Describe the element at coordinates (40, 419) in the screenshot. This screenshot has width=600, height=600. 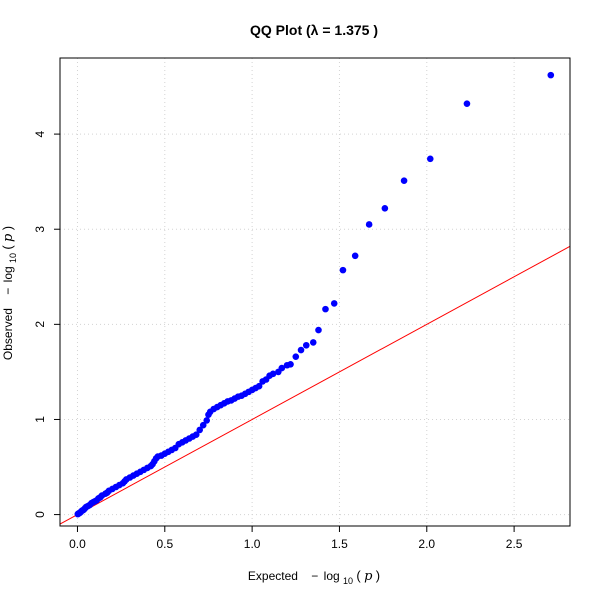
I see `y-tick-label: 1` at that location.